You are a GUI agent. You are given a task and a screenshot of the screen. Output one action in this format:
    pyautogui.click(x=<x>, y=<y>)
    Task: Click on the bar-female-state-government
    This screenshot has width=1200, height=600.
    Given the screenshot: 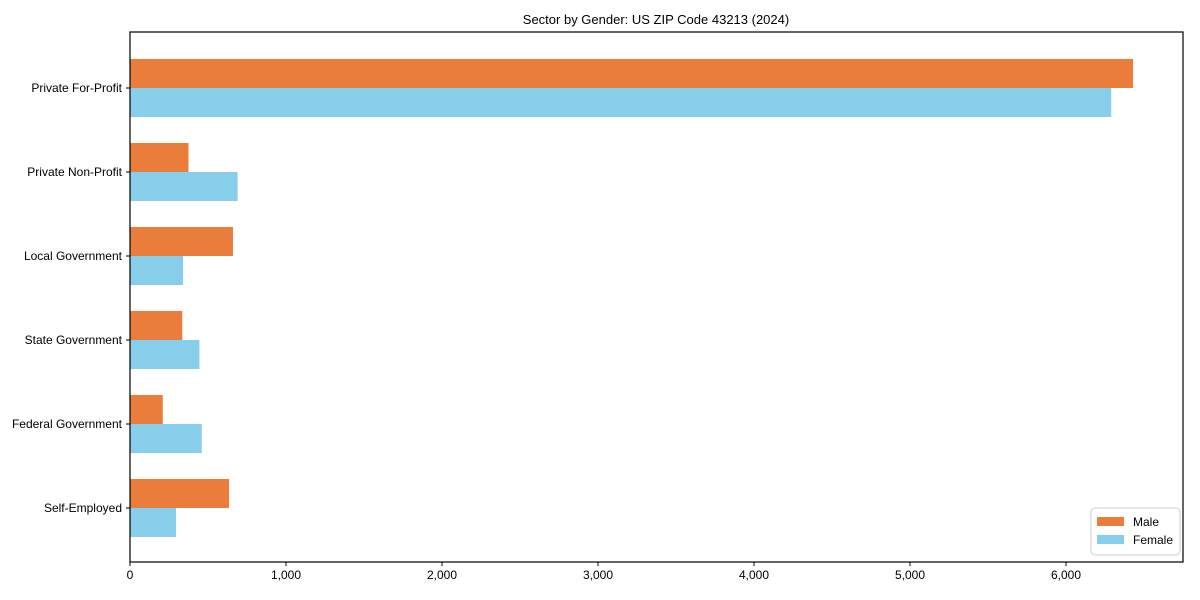 What is the action you would take?
    pyautogui.click(x=165, y=354)
    